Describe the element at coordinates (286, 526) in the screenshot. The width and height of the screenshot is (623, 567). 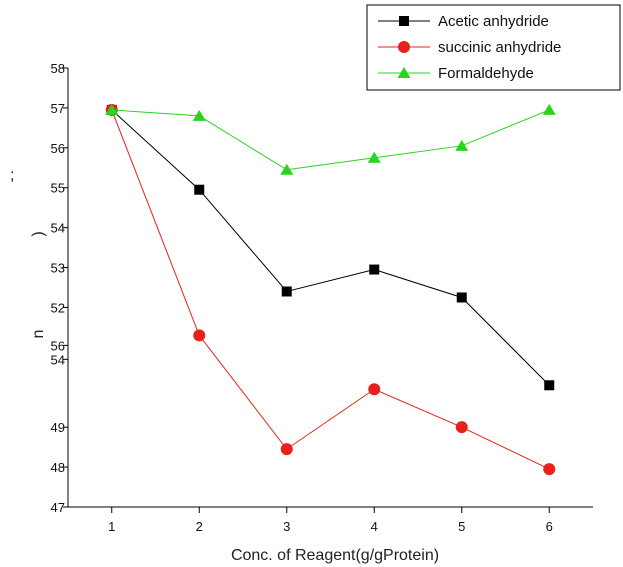
I see `x-tick-label: 3` at that location.